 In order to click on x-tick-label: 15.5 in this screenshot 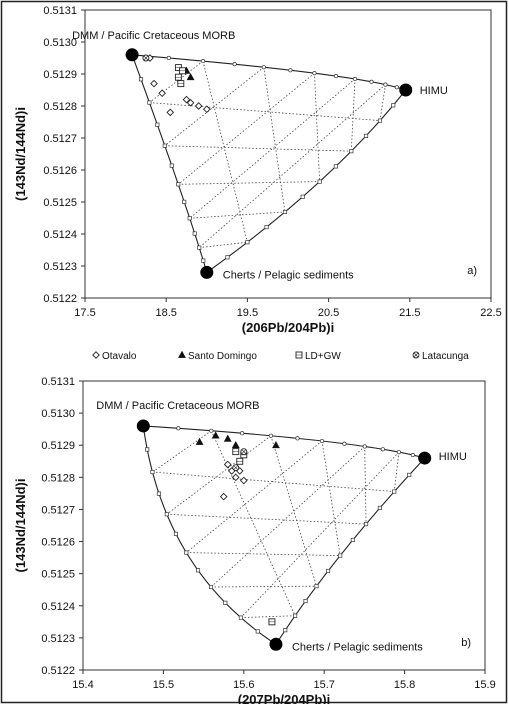, I will do `click(163, 685)`.